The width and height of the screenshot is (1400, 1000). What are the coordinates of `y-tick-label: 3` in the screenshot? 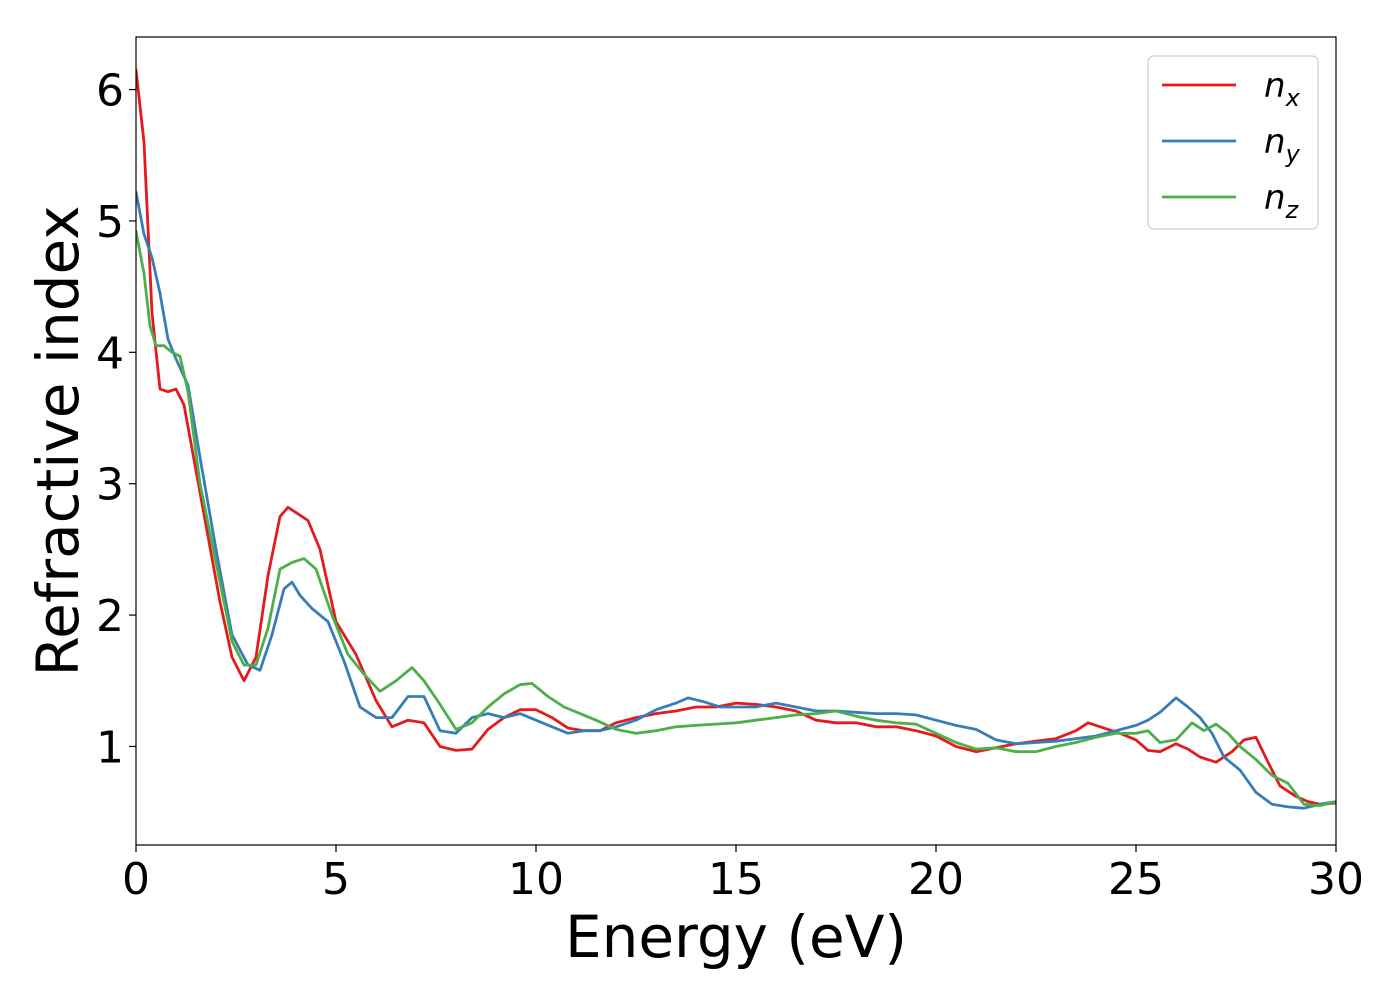 It's located at (110, 485).